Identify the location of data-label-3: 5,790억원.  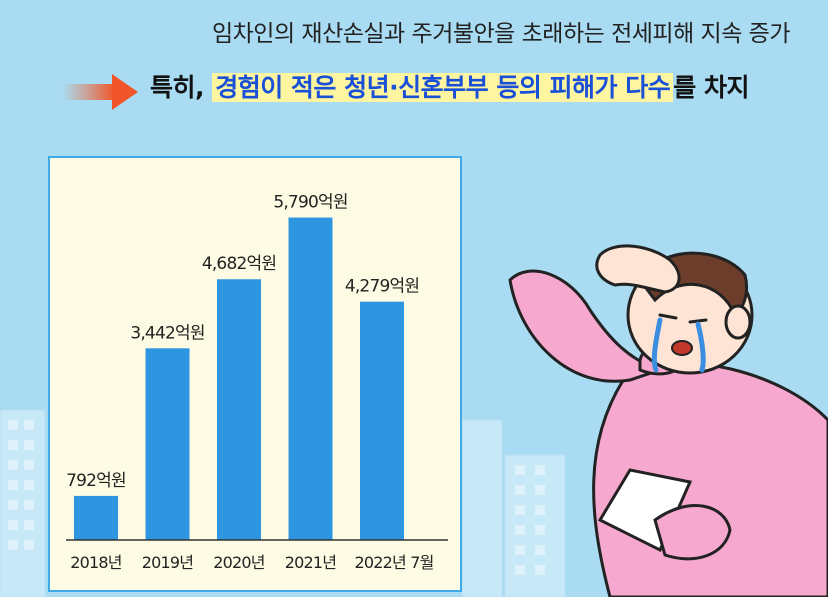
(310, 203).